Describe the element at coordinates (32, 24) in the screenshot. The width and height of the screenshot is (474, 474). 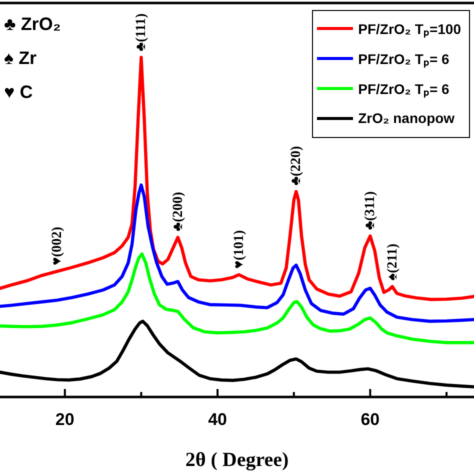
I see `text: ♣ ZrO₂` at that location.